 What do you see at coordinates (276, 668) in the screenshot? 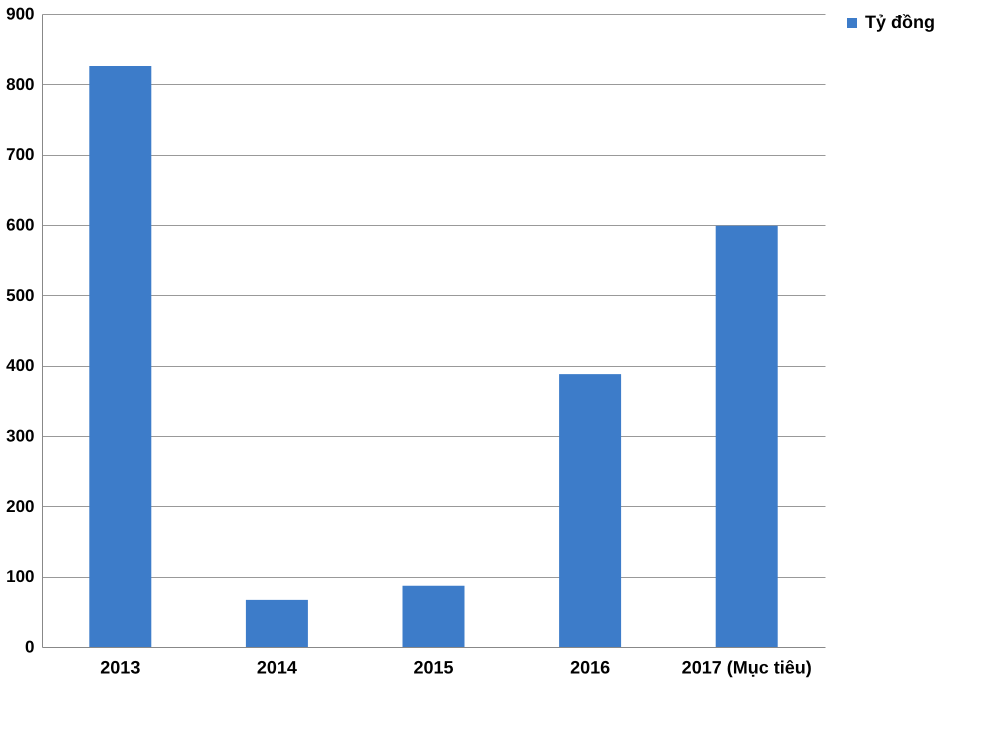
I see `x-tick-label: 2014` at bounding box center [276, 668].